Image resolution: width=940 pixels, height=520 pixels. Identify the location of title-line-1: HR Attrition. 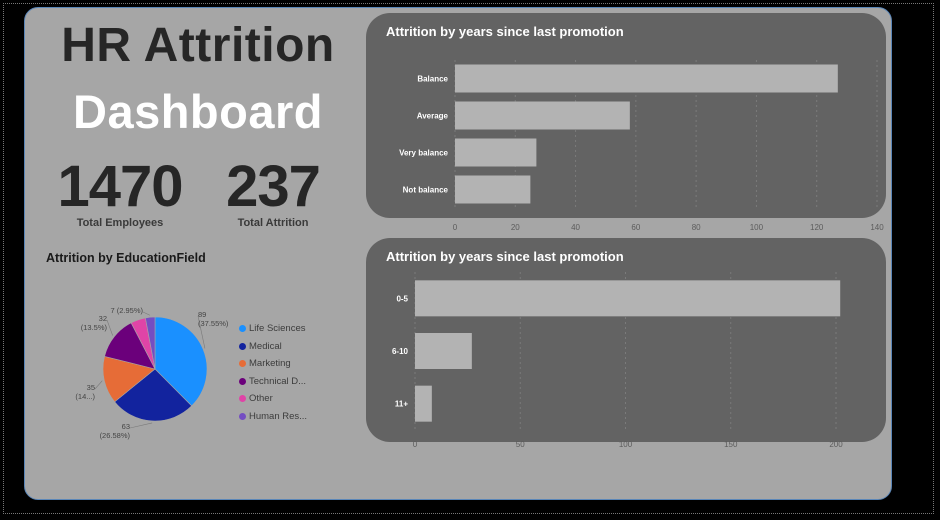
(198, 45).